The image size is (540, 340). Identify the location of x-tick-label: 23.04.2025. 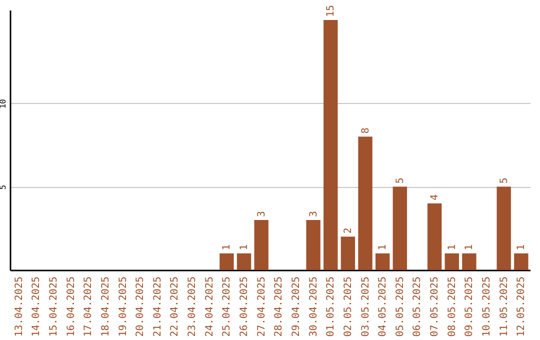
(192, 306).